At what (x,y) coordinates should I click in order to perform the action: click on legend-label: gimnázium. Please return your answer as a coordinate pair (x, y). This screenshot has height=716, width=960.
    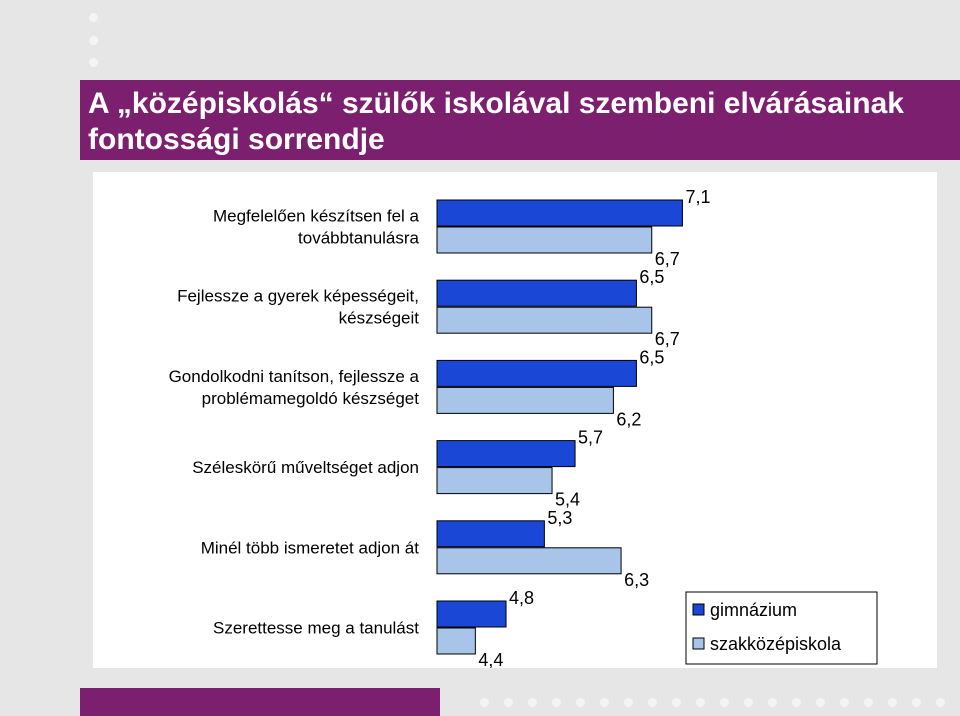
    Looking at the image, I should click on (753, 610).